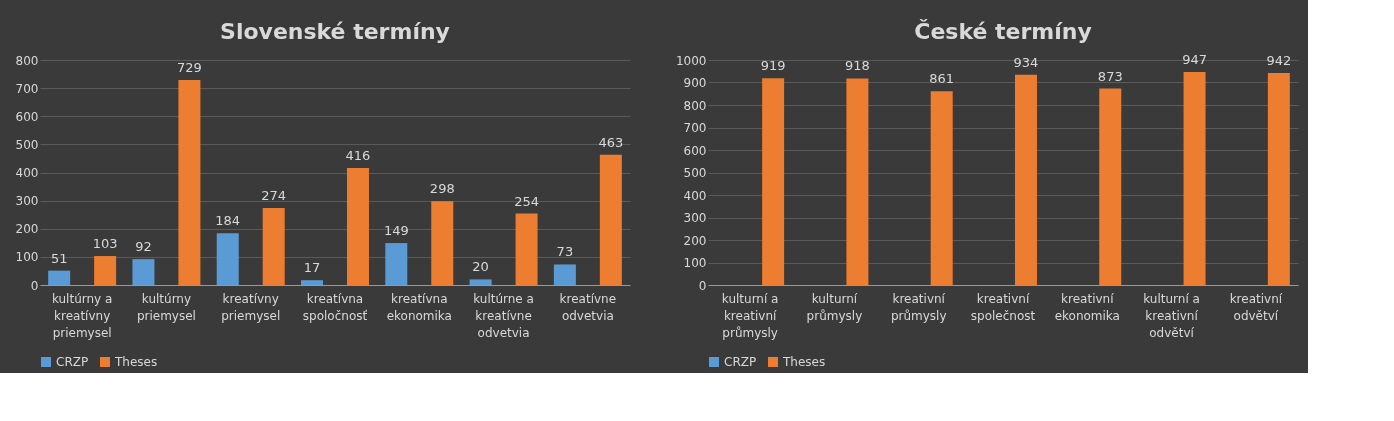 The image size is (1394, 421). Describe the element at coordinates (105, 244) in the screenshot. I see `data-label: 103` at that location.